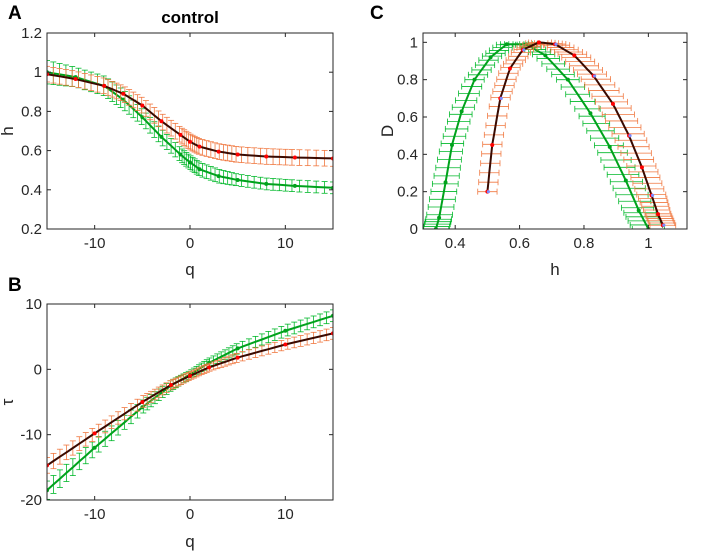 The height and width of the screenshot is (551, 706). I want to click on x-tick-label: 0.8, so click(584, 243).